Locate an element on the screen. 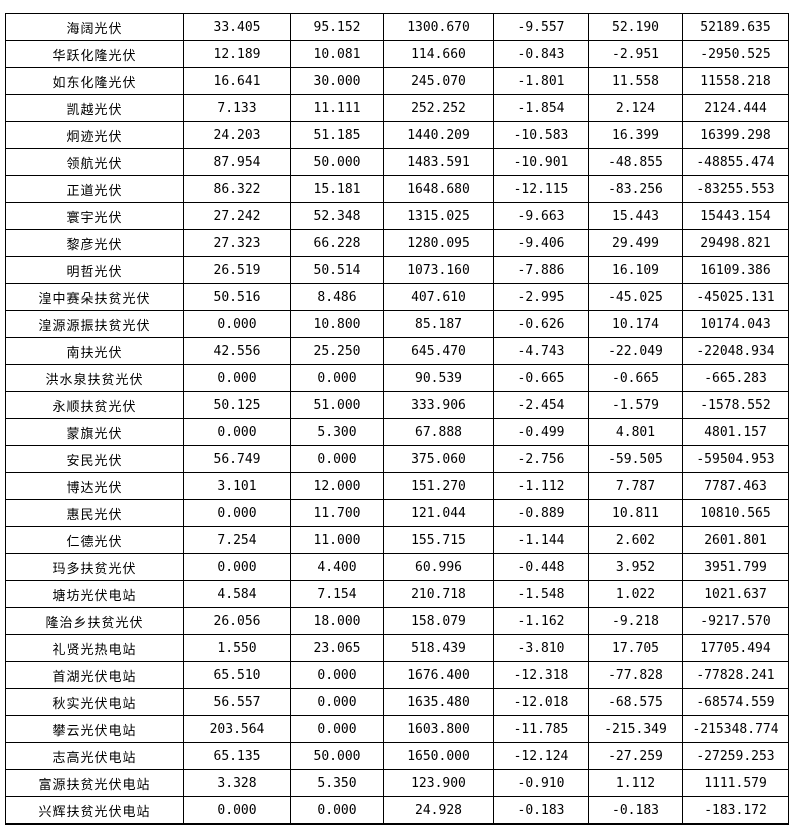  value-cell: 50.516 is located at coordinates (237, 297).